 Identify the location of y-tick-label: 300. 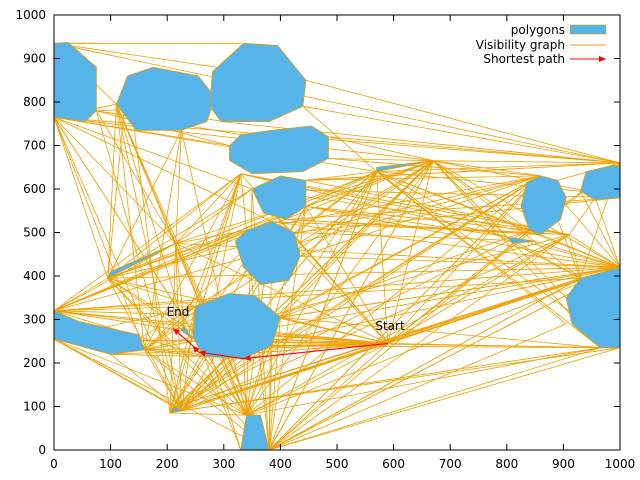
(34, 320).